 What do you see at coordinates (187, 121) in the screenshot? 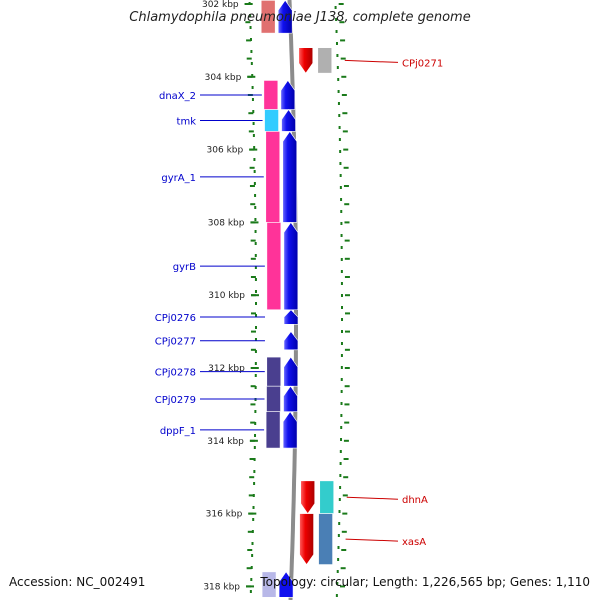
I see `forward-gene-label: tmk` at bounding box center [187, 121].